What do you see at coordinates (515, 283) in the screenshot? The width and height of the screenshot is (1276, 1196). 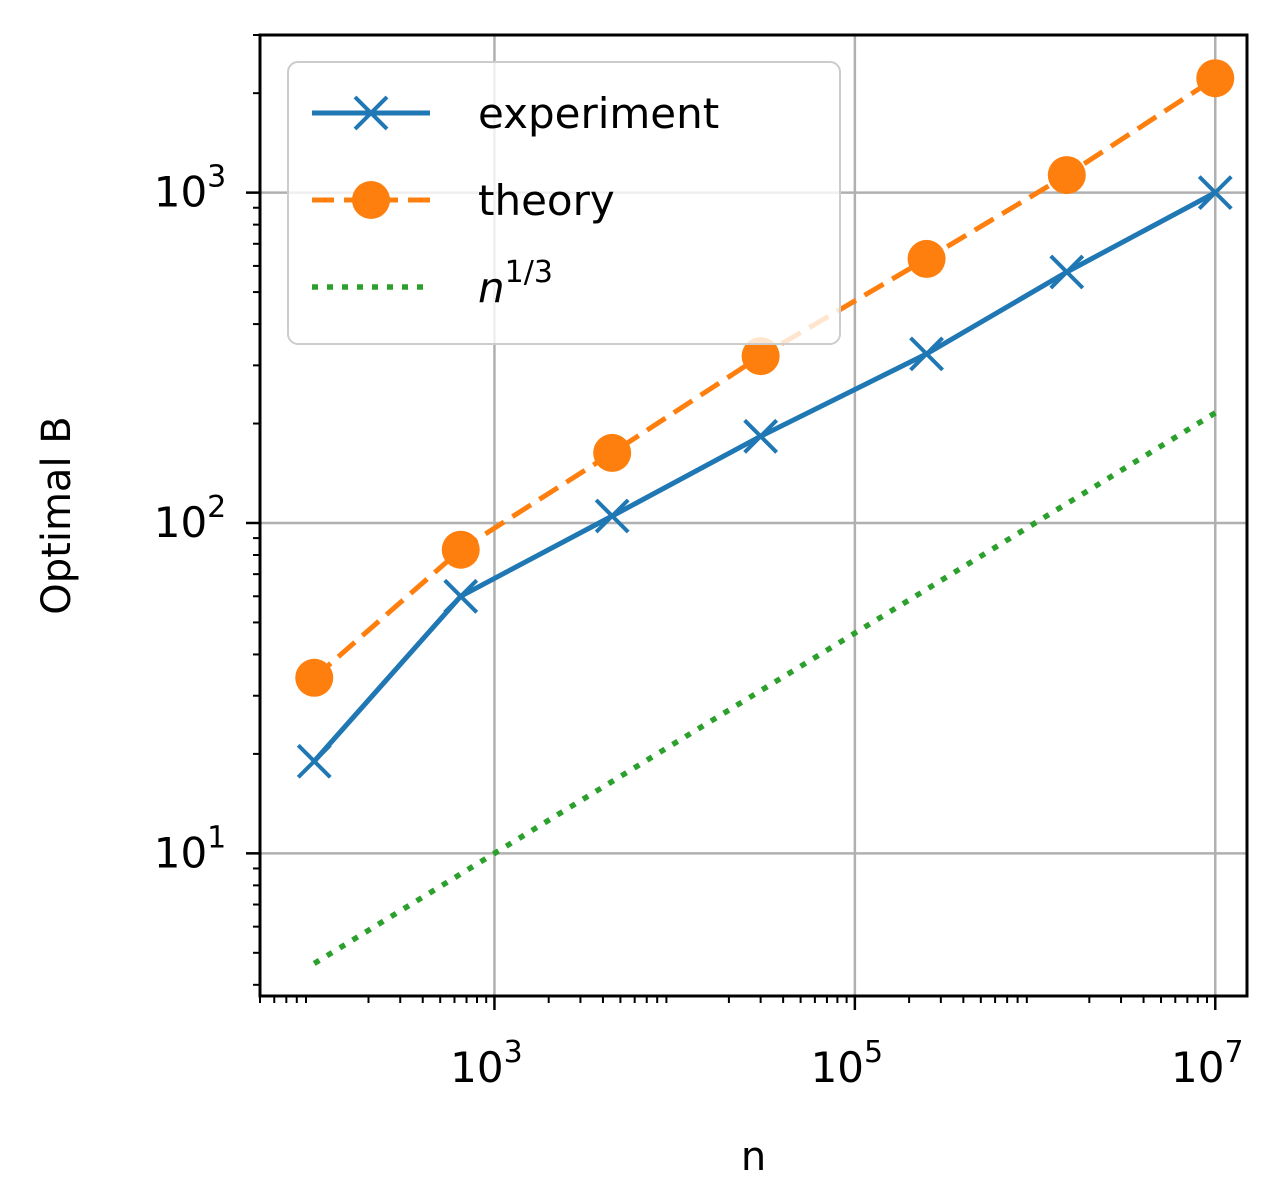 I see `legend-label: n1/3` at bounding box center [515, 283].